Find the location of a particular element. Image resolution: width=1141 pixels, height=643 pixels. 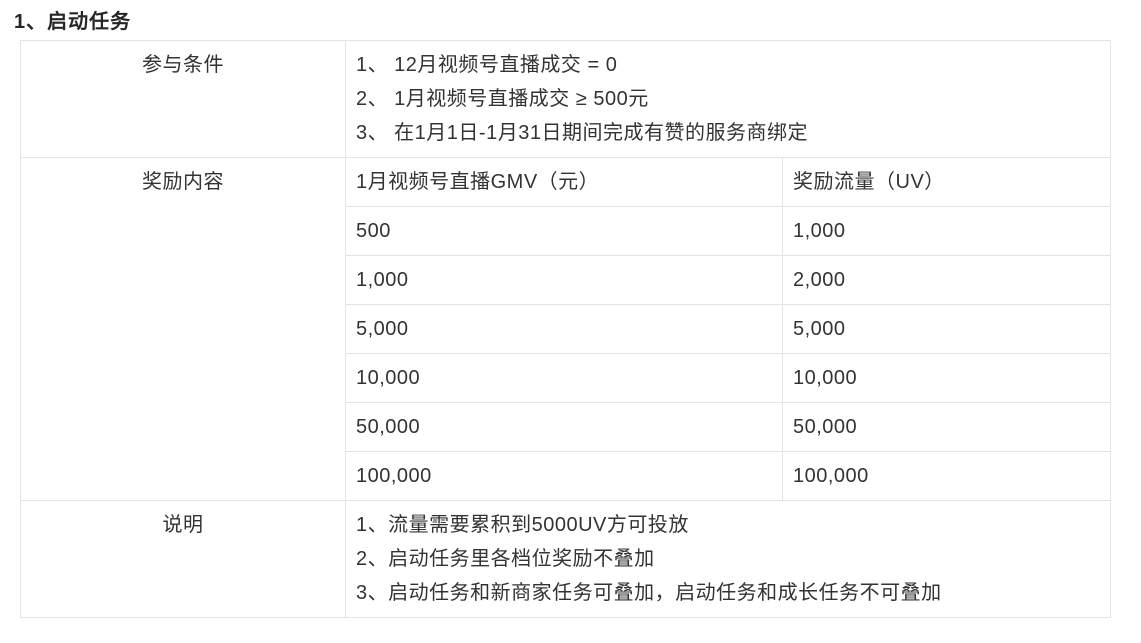

reward-tier-row: 100,000 100,000 is located at coordinates (566, 476).